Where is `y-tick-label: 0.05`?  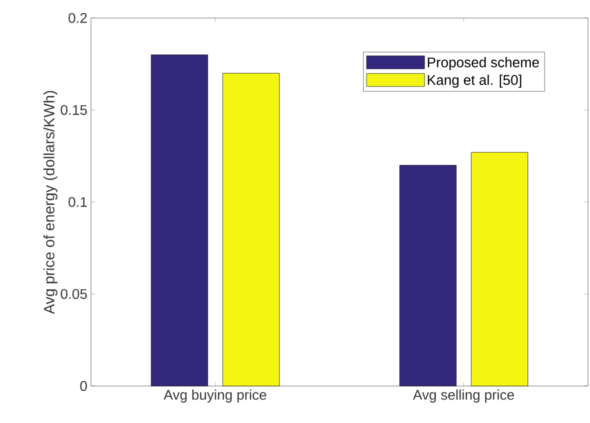
y-tick-label: 0.05 is located at coordinates (73, 294).